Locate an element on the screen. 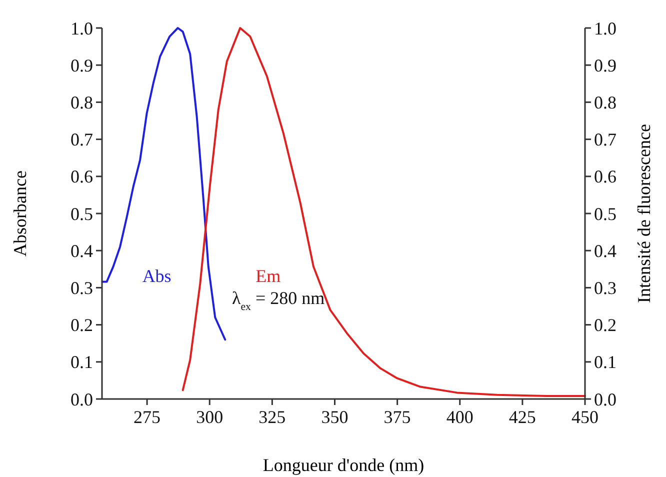 The width and height of the screenshot is (666, 477). y2-tick-label: 0.5 is located at coordinates (605, 214).